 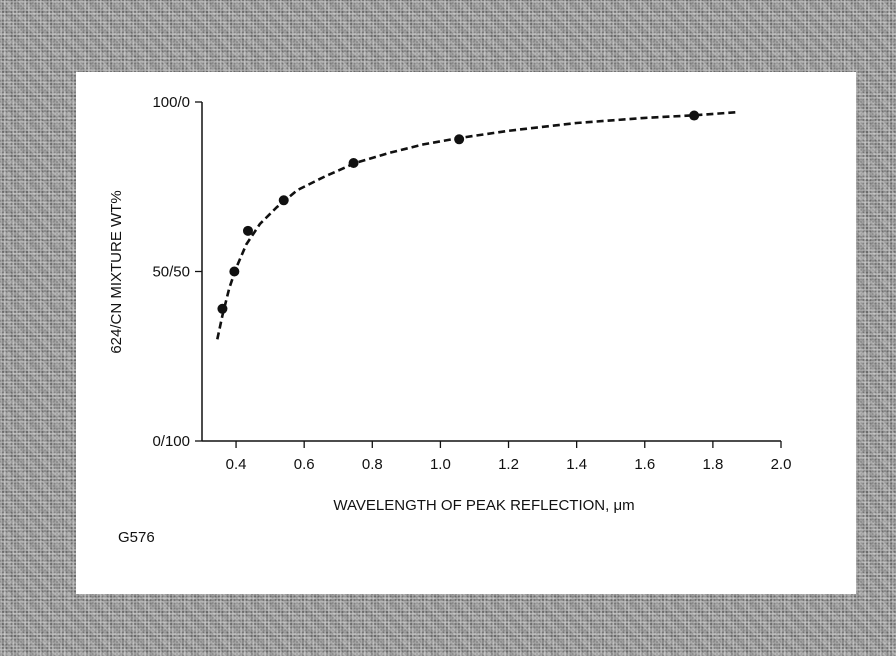 What do you see at coordinates (483, 505) in the screenshot?
I see `x-axis-title: WAVELENGTH OF PEAK REFLECTION, μm` at bounding box center [483, 505].